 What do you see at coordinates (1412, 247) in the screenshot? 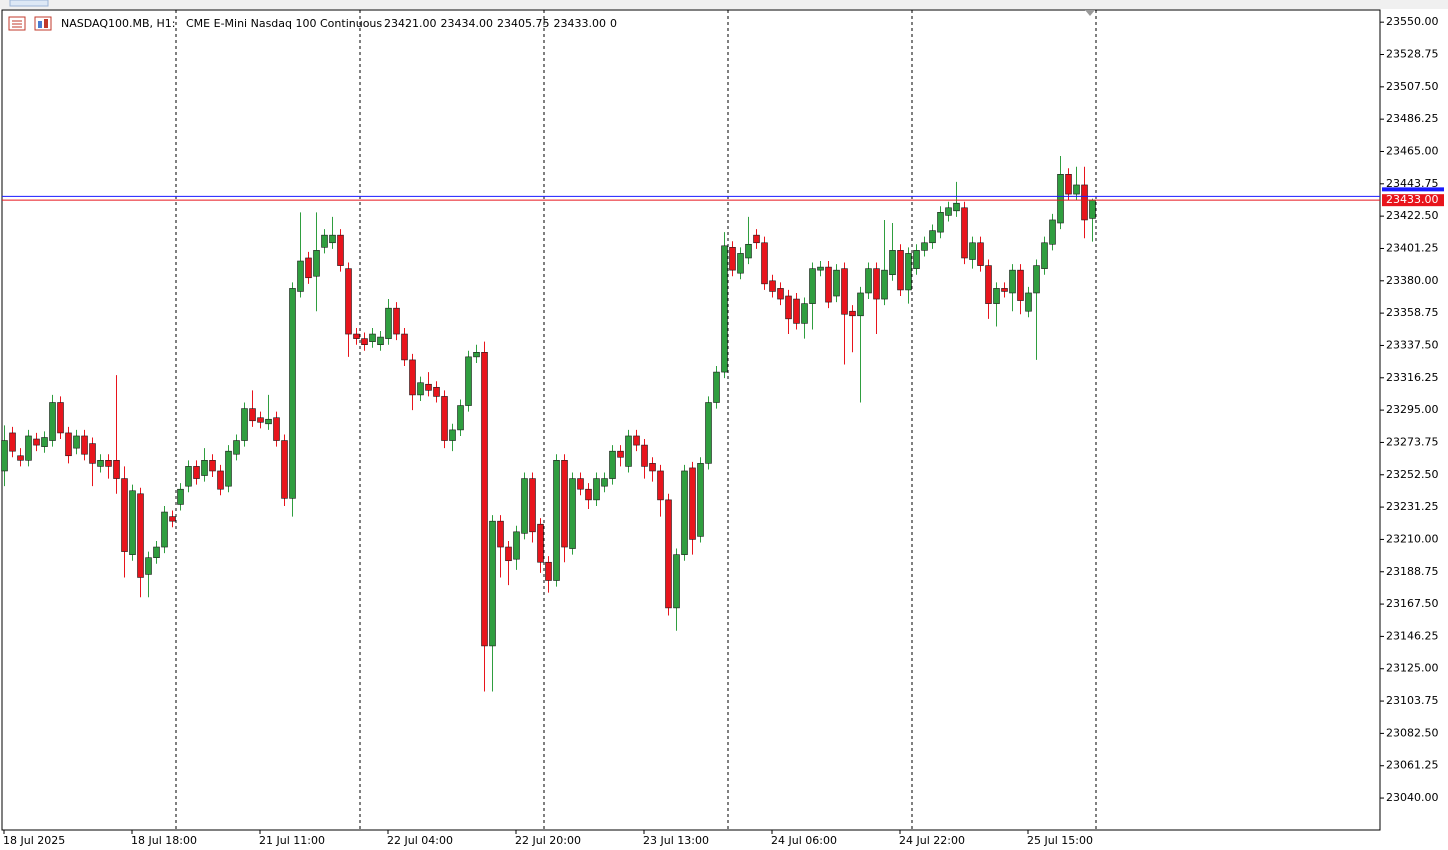
I see `y-tick-label: 23401.25` at bounding box center [1412, 247].